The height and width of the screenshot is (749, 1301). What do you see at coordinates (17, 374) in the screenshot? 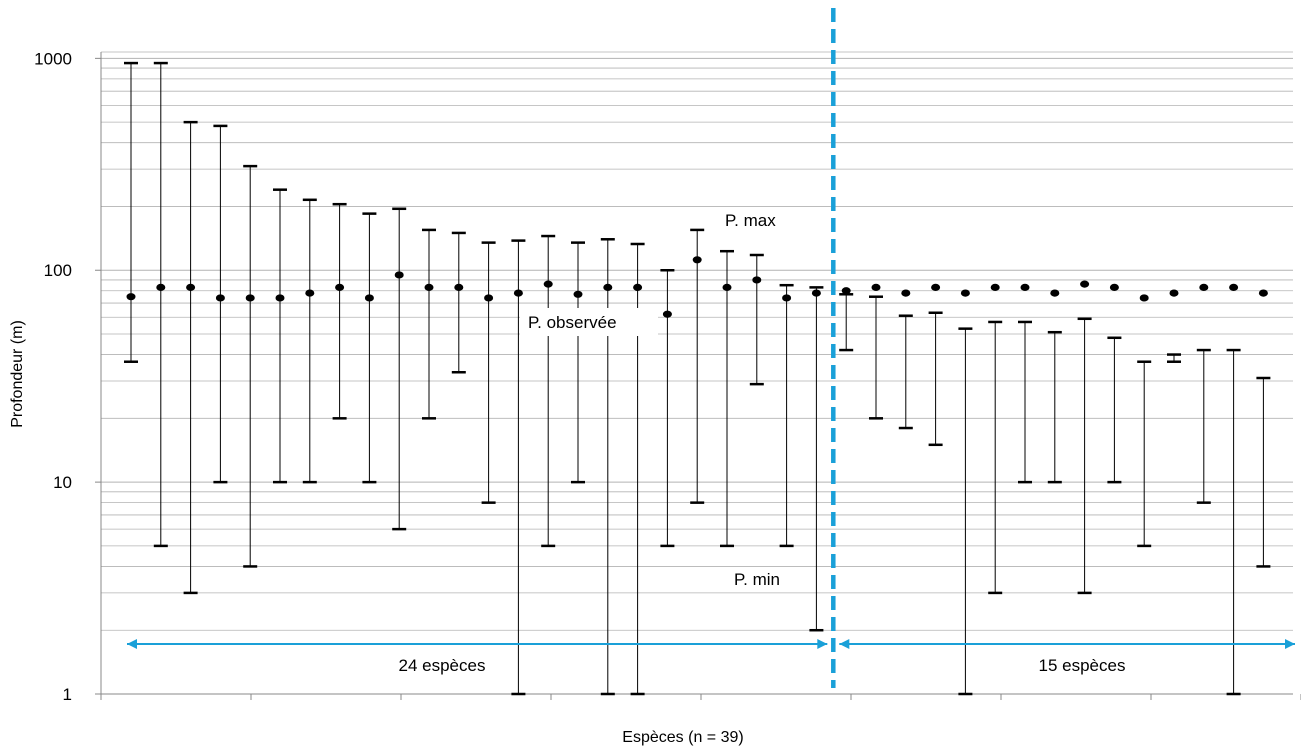
I see `y-axis-title: Profondeur (m)` at bounding box center [17, 374].